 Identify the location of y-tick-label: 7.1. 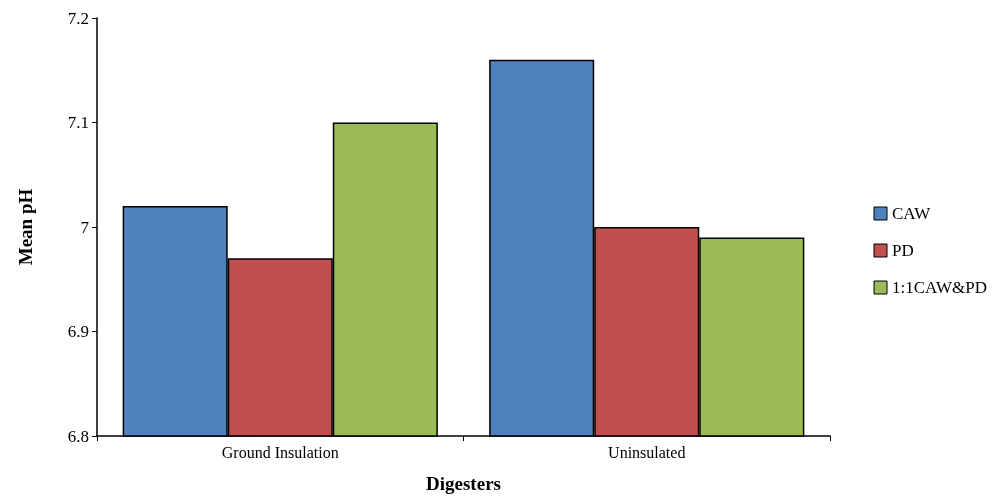
(78, 122).